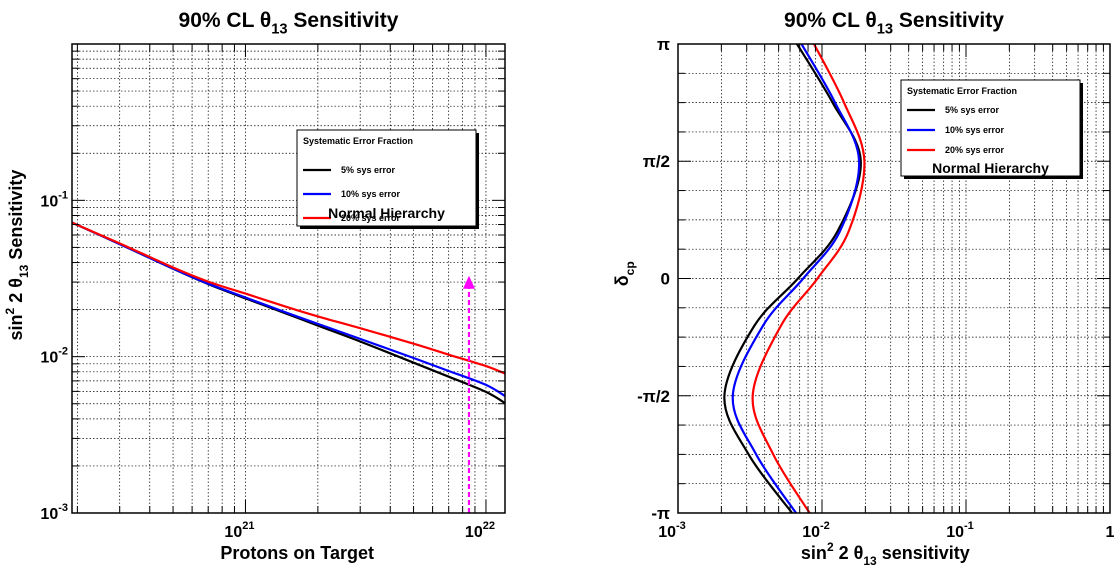 This screenshot has height=579, width=1115. I want to click on y-tick-label: 10⁻¹, so click(54, 199).